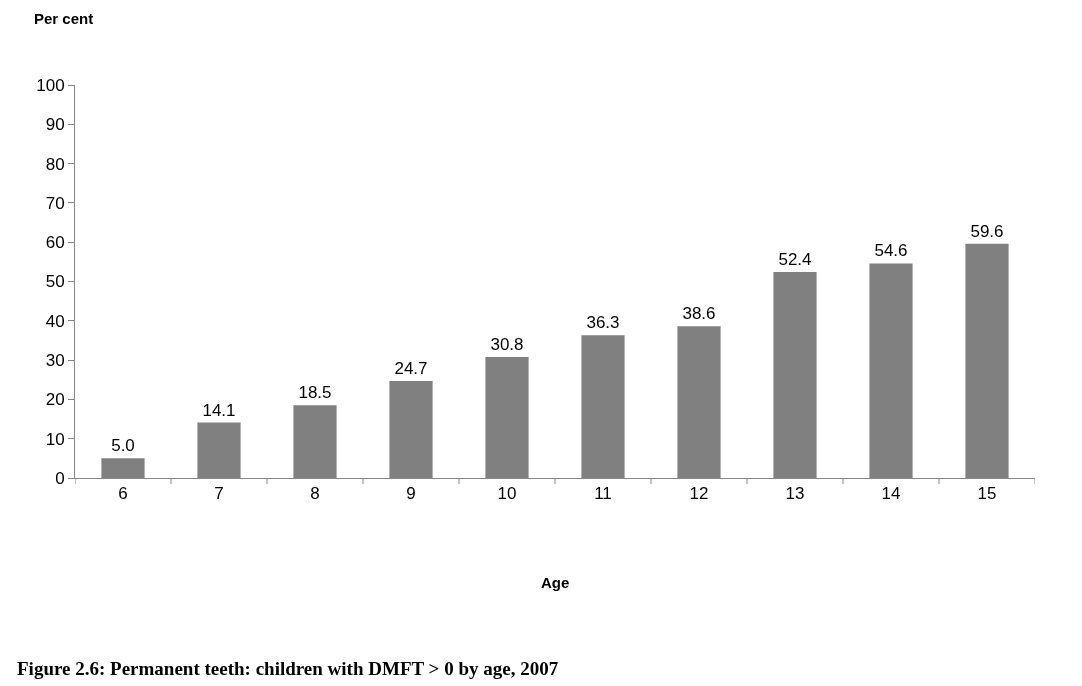  I want to click on y-axis-title: Per cent, so click(64, 18).